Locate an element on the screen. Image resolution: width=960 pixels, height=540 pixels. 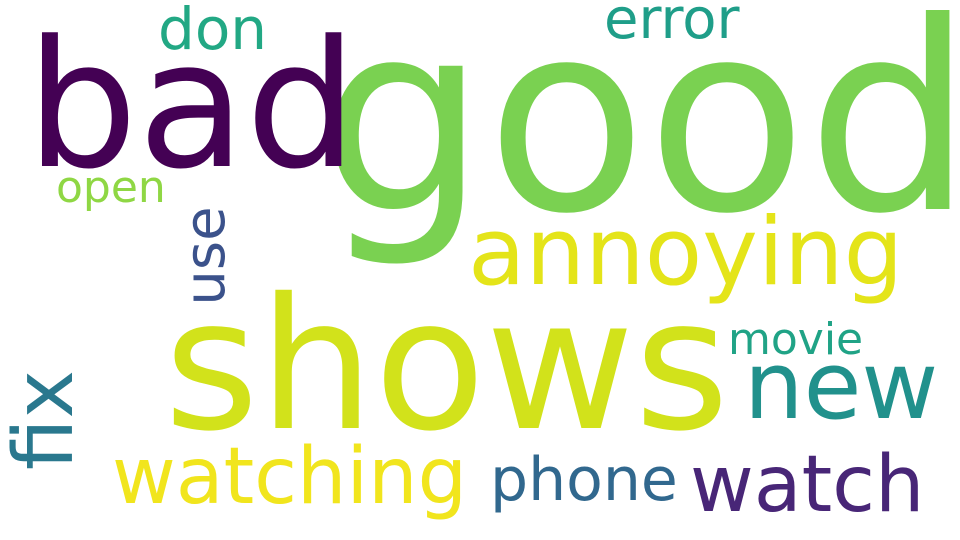
word-watch: watch is located at coordinates (807, 485).